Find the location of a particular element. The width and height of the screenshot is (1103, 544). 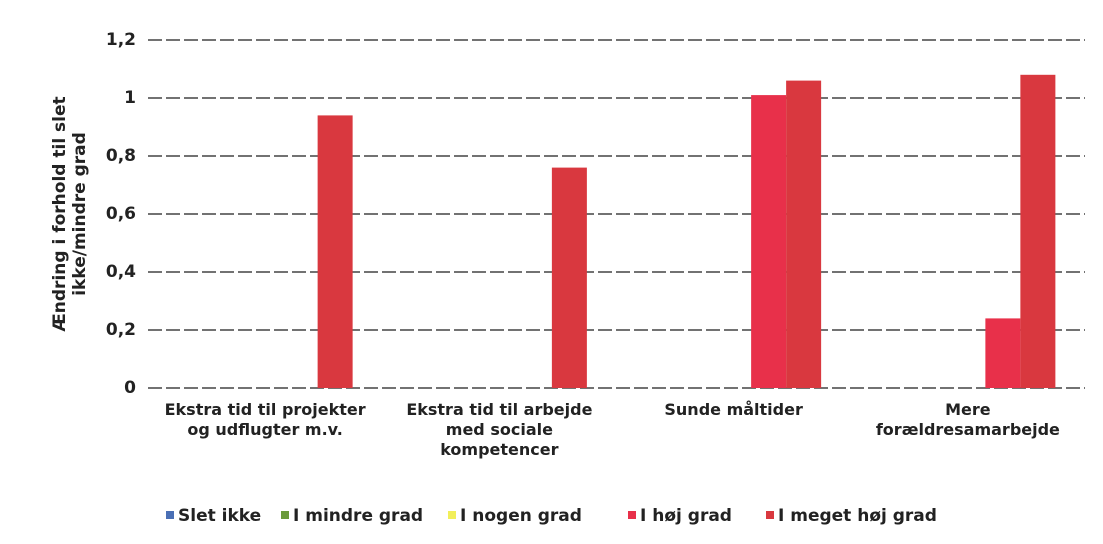

y-tick-label: 1,2 is located at coordinates (121, 40).